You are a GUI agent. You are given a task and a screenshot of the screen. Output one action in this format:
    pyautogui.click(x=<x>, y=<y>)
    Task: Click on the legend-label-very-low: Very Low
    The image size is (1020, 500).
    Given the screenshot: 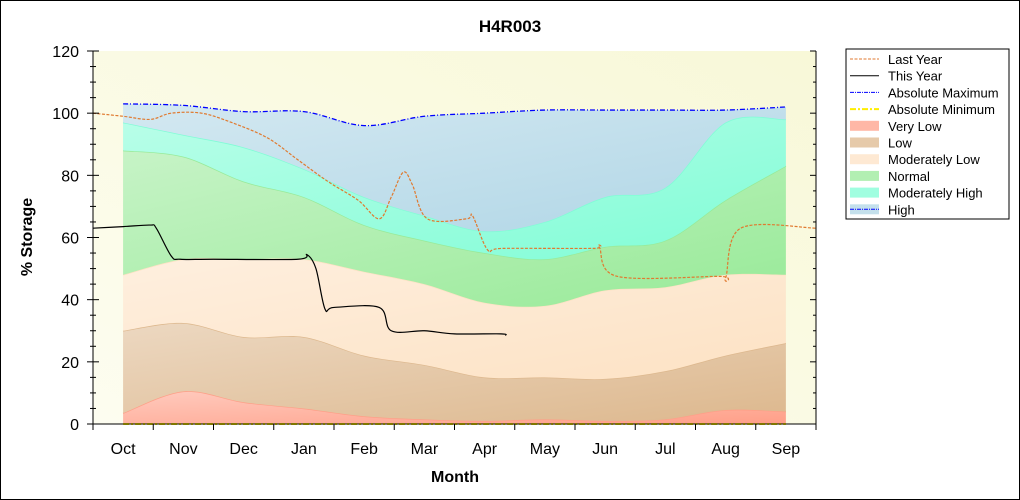 What is the action you would take?
    pyautogui.click(x=915, y=126)
    